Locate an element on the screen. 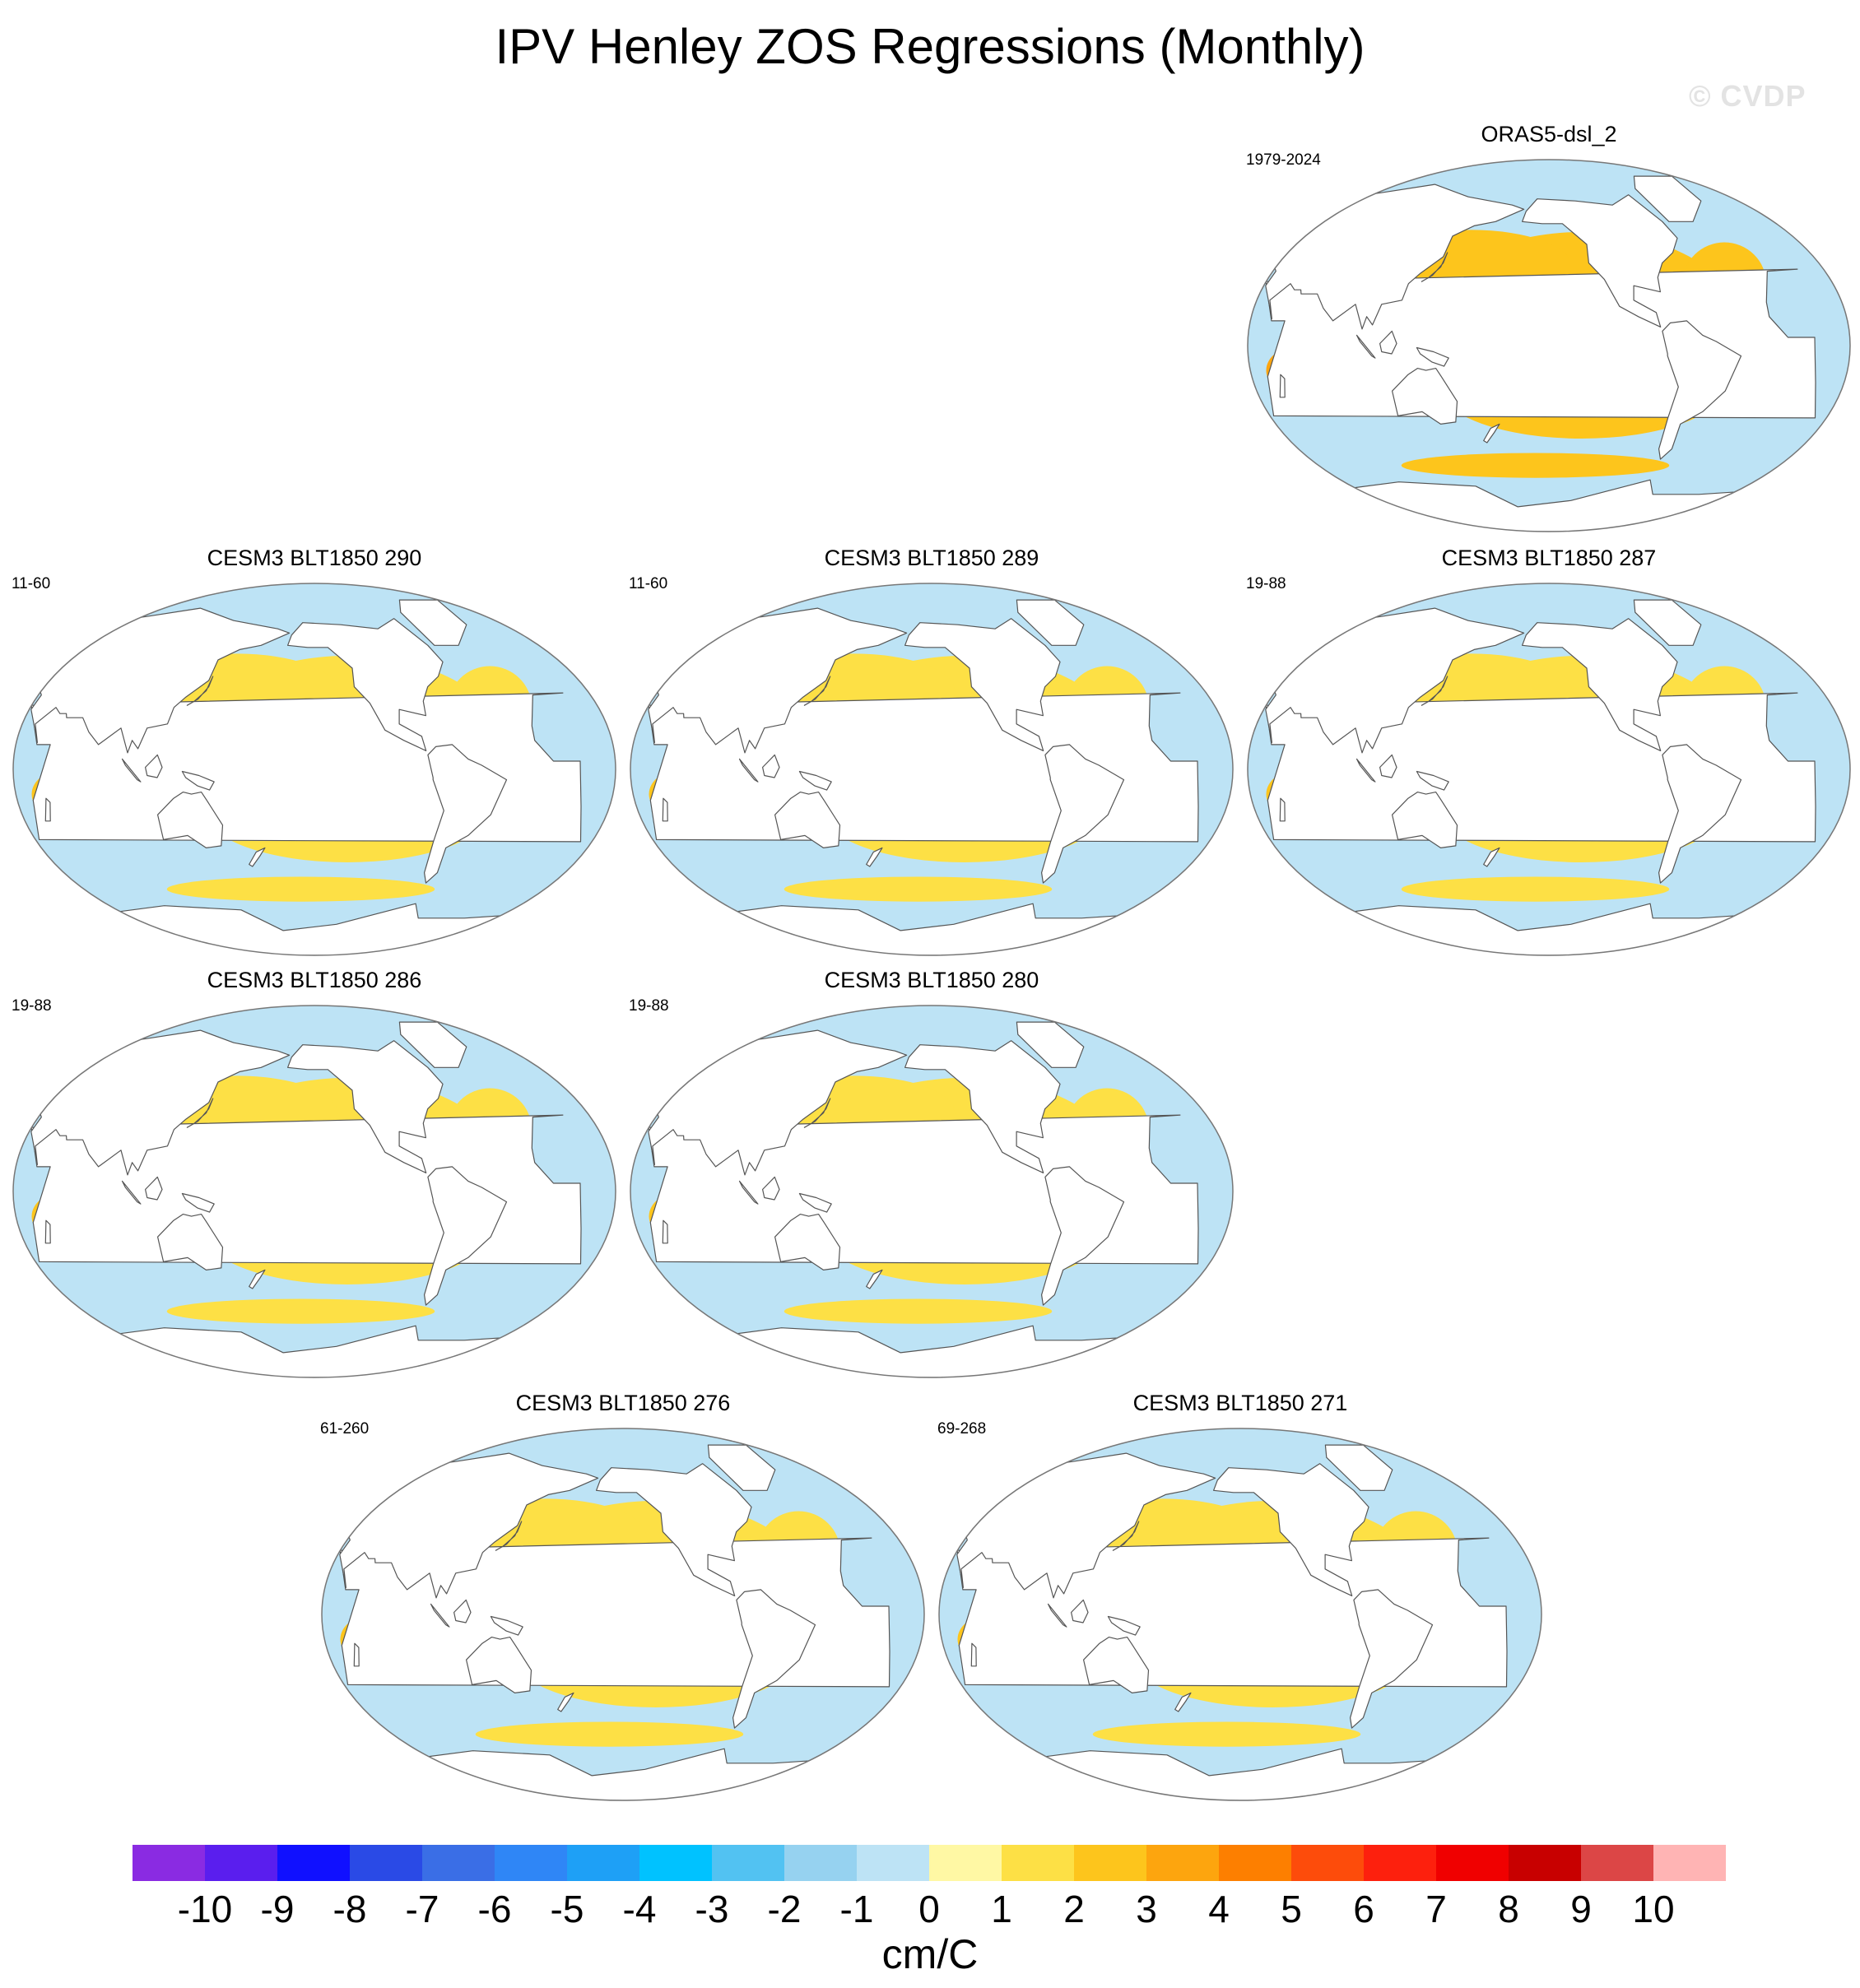 This screenshot has width=1860, height=1988. cvdp-watermark: © CVDP is located at coordinates (1748, 96).